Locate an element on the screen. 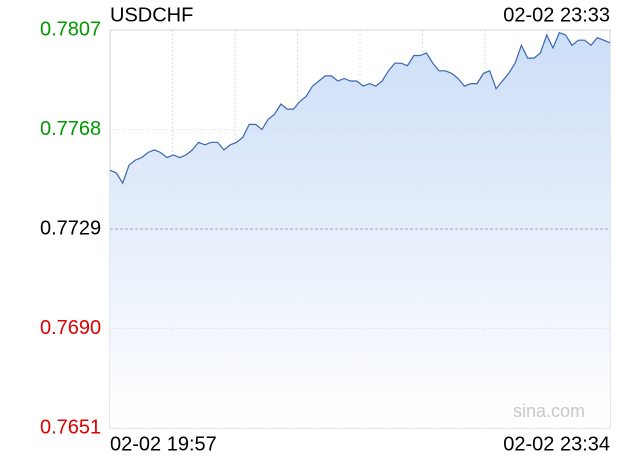  x-start-label: 02-02 19:57 is located at coordinates (163, 444).